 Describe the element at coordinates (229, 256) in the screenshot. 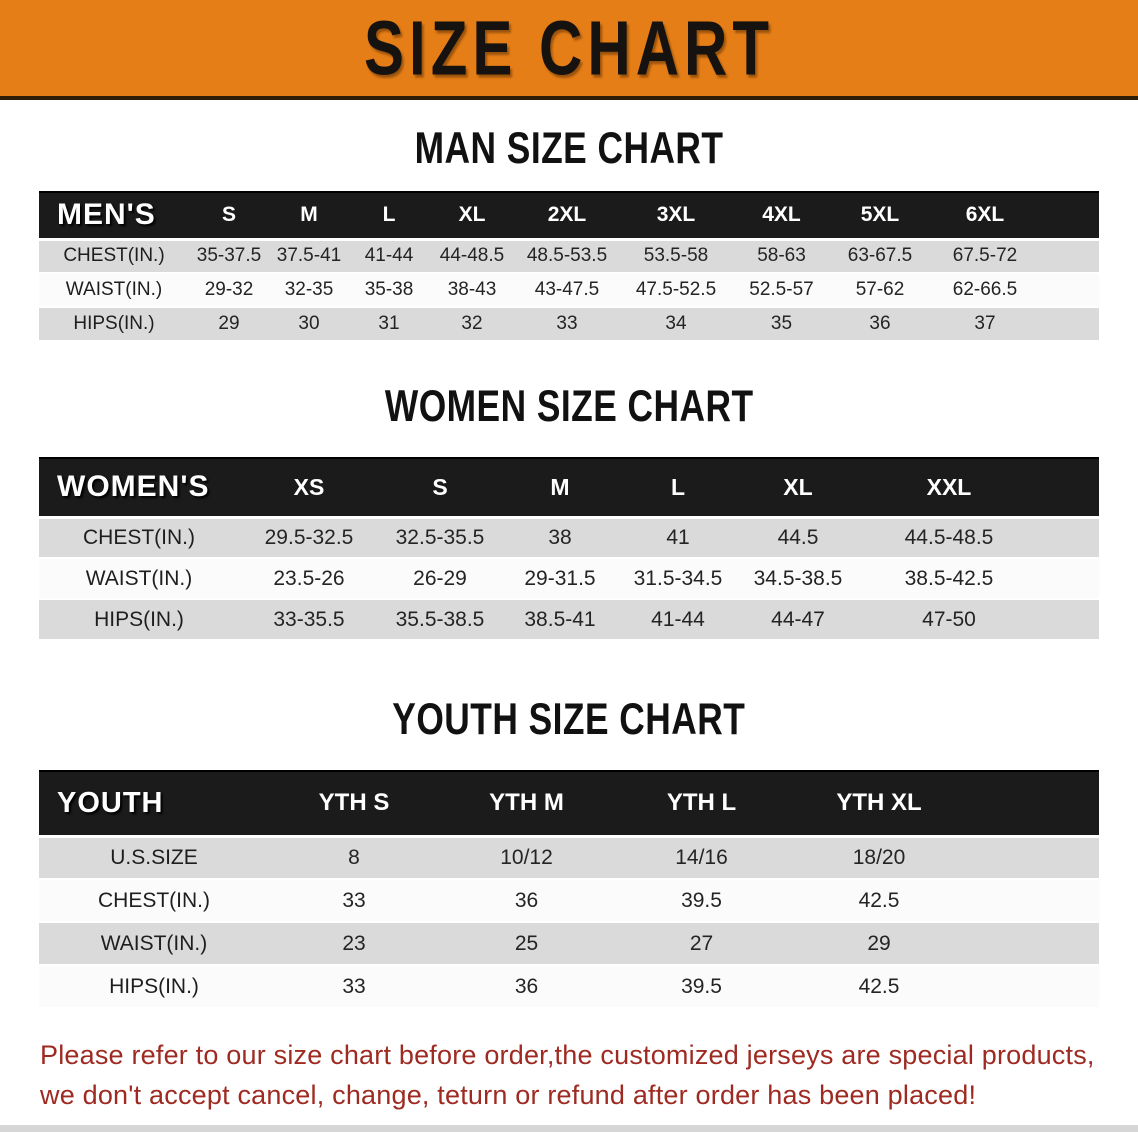

I see `cell: 35-37.5` at that location.